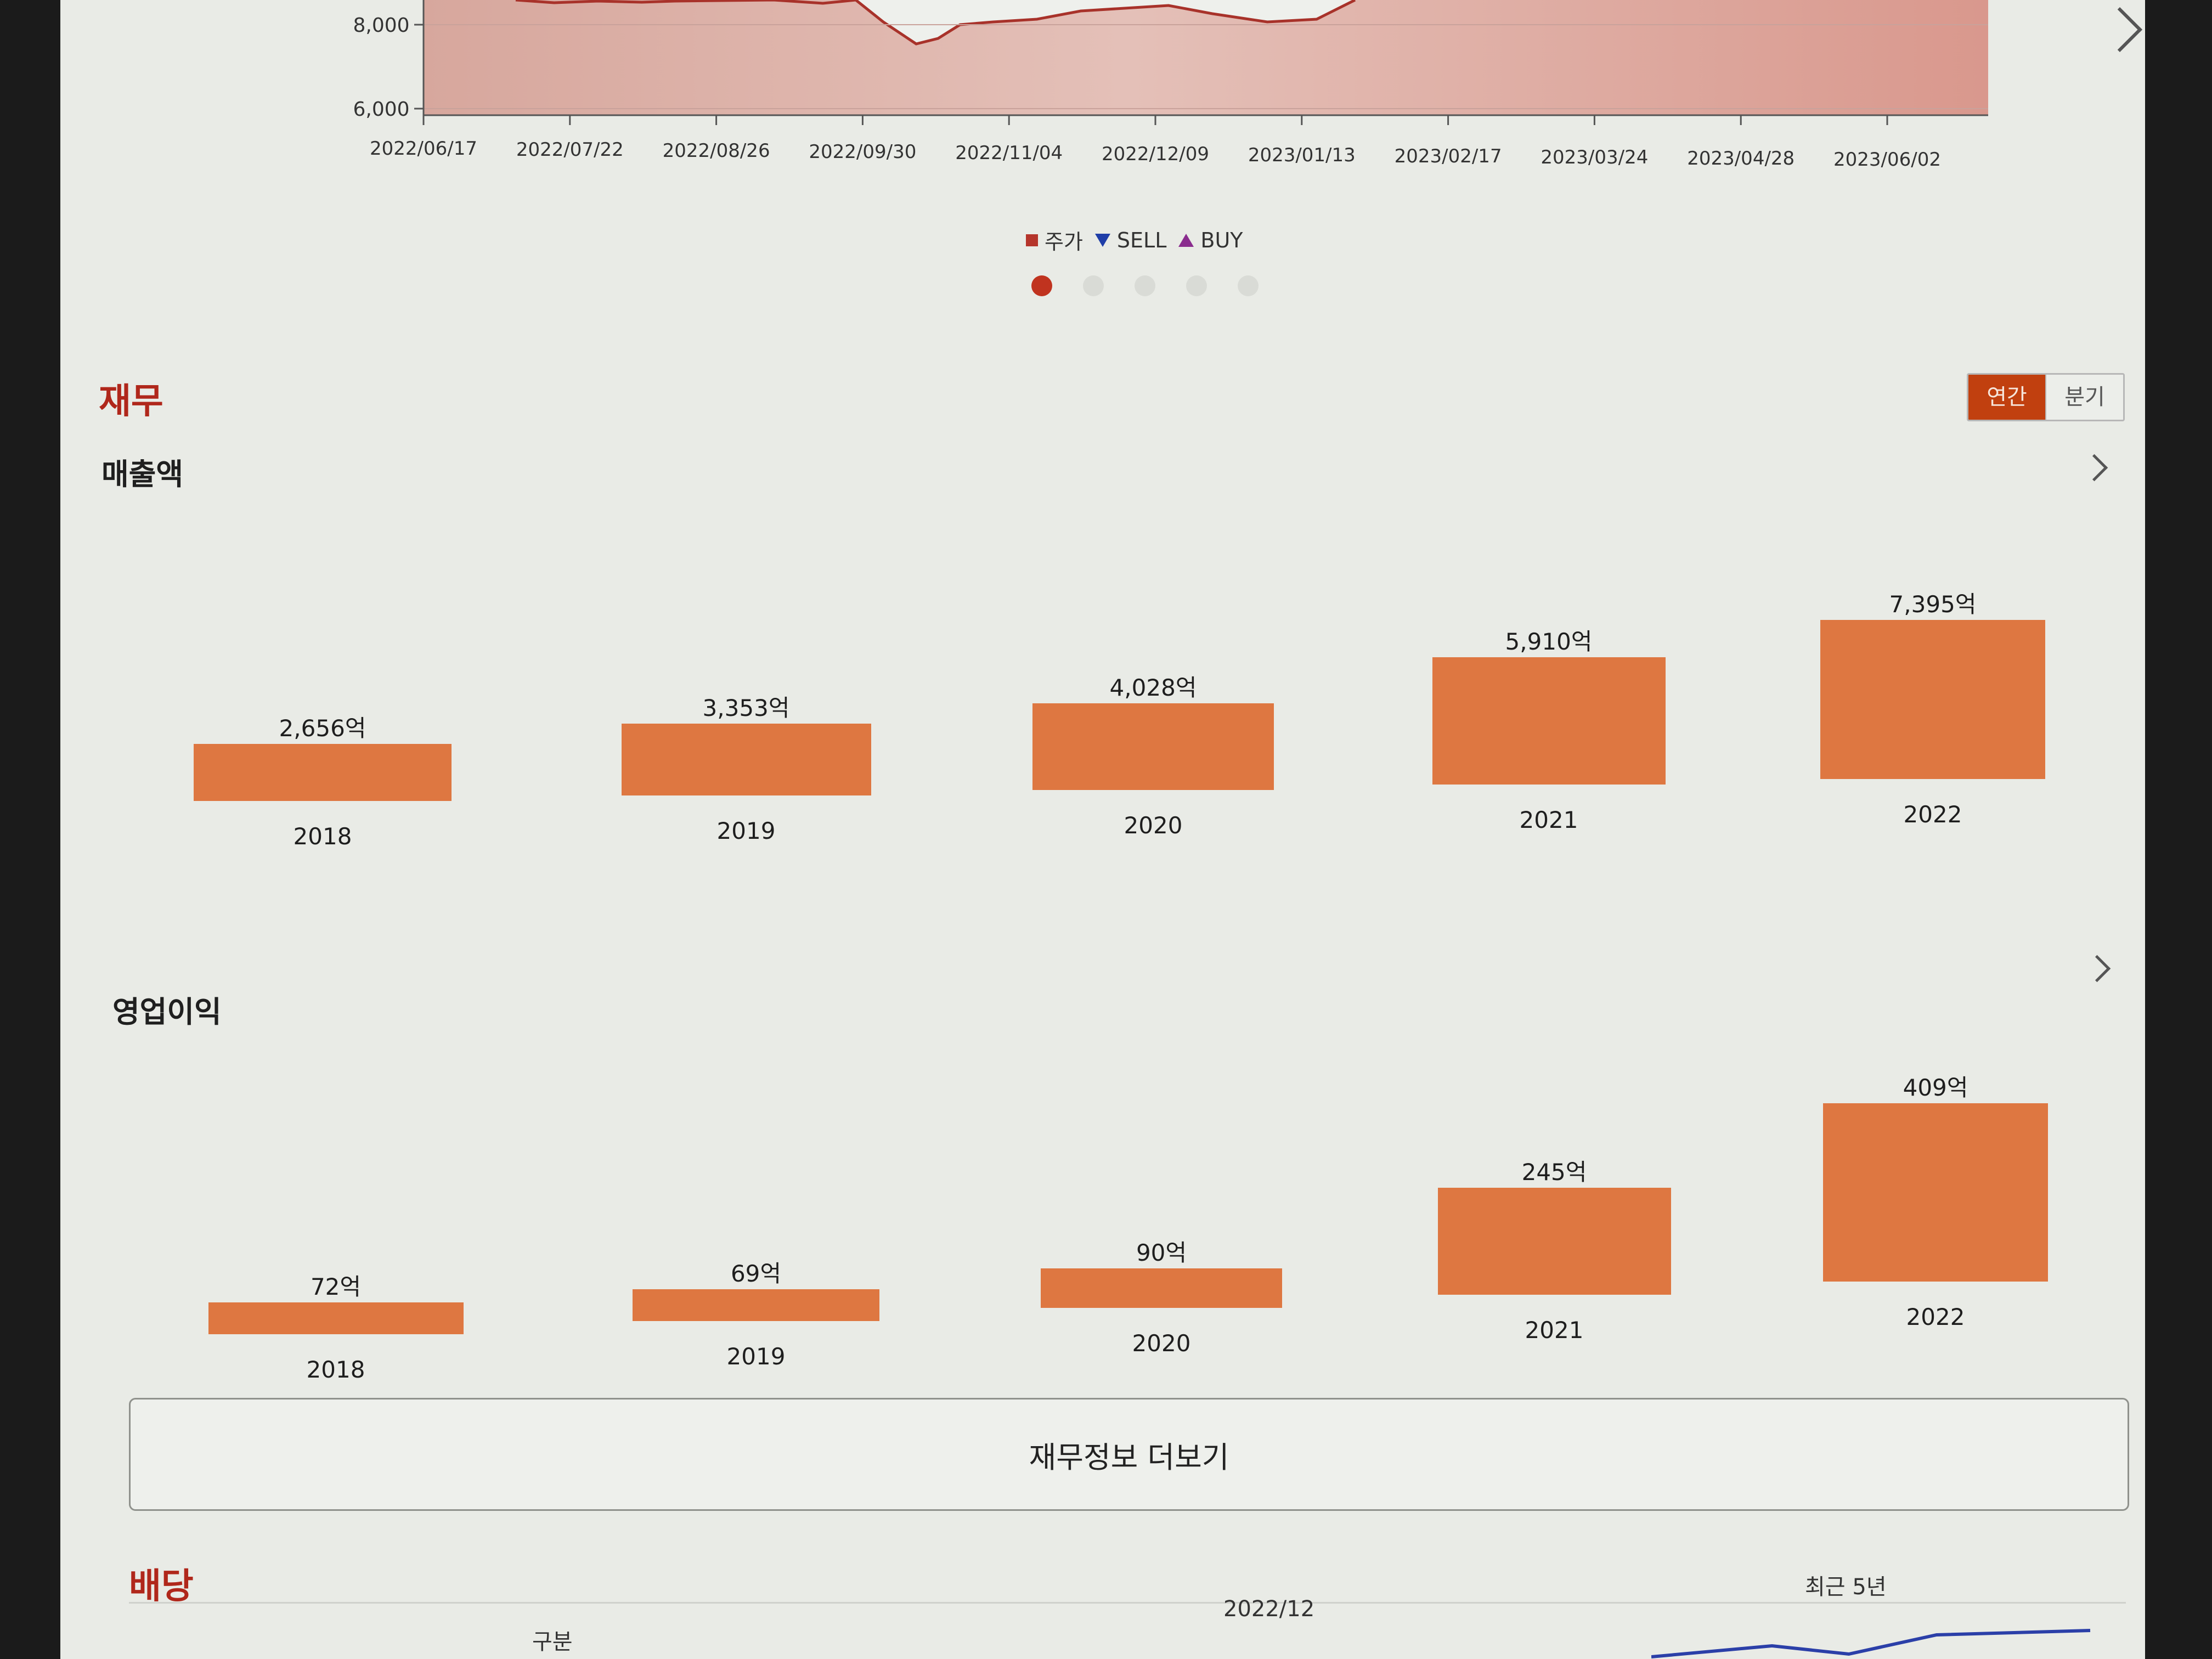 Image resolution: width=2212 pixels, height=1659 pixels. What do you see at coordinates (756, 1273) in the screenshot?
I see `bar-value-label: 69억` at bounding box center [756, 1273].